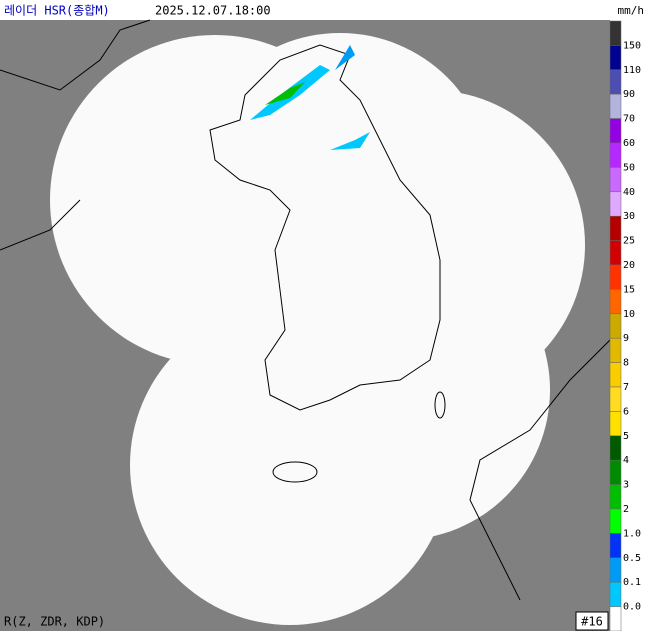 This screenshot has width=646, height=635. Describe the element at coordinates (629, 314) in the screenshot. I see `legend-label: 10` at that location.